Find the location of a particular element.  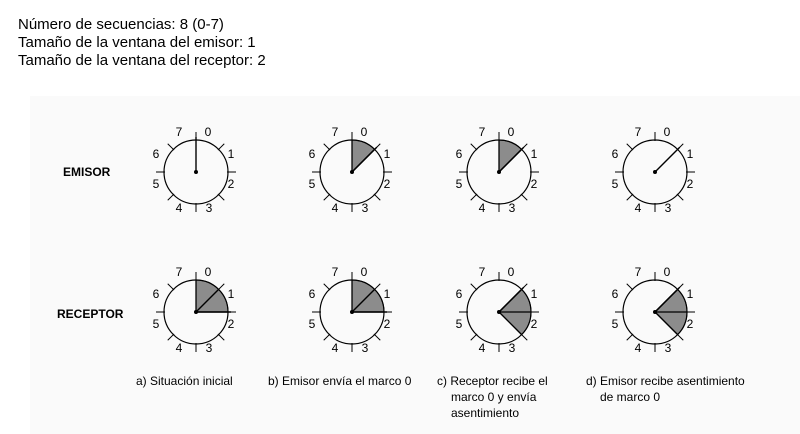

sequence-count-line: Número de secuencias: 8 (0-7) is located at coordinates (121, 24).